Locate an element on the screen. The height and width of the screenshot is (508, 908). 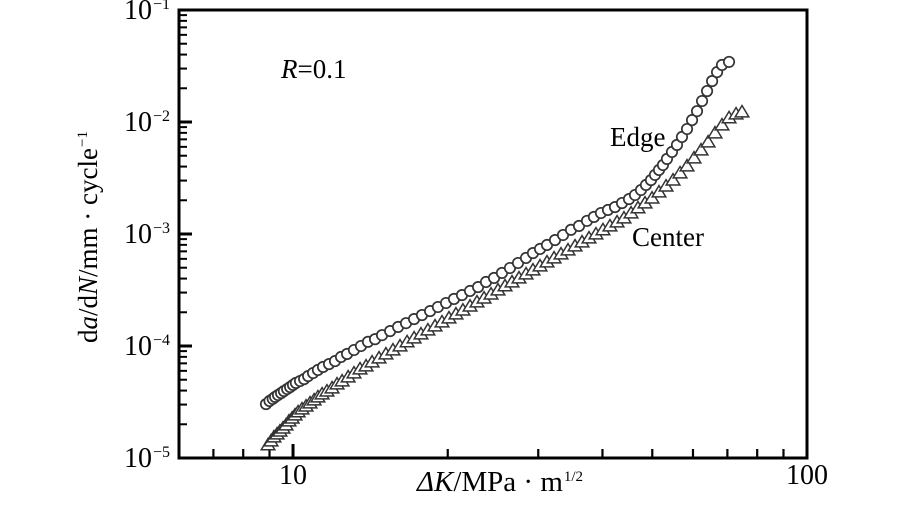
annotation-r-value: =0.1 is located at coordinates (322, 69).